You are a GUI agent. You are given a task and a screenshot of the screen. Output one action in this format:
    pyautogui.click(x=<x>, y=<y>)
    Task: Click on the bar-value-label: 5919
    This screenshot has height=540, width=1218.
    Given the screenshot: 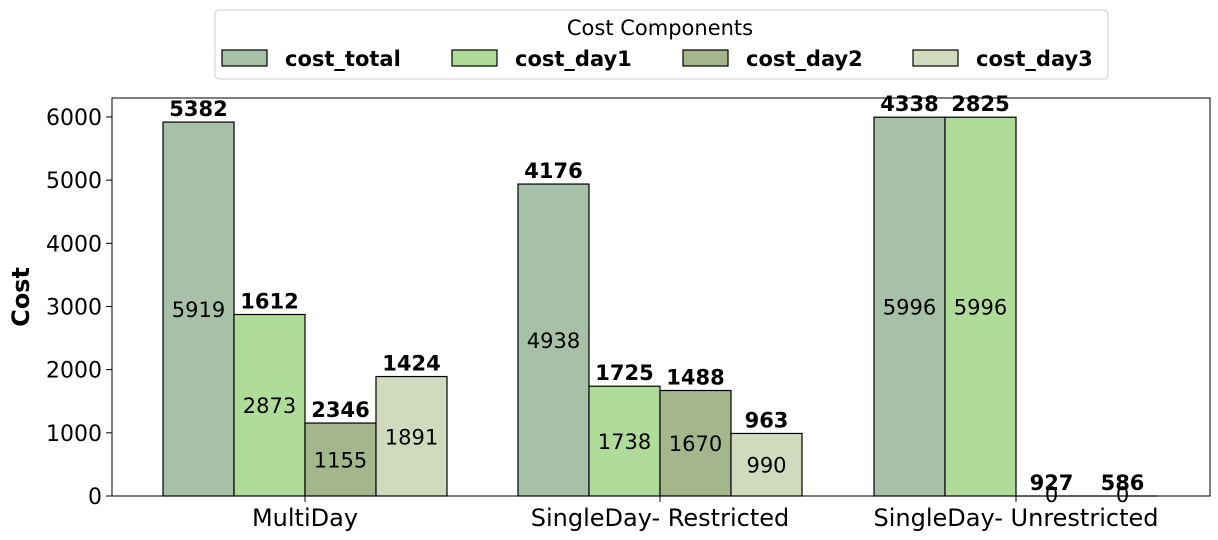 What is the action you would take?
    pyautogui.click(x=198, y=310)
    